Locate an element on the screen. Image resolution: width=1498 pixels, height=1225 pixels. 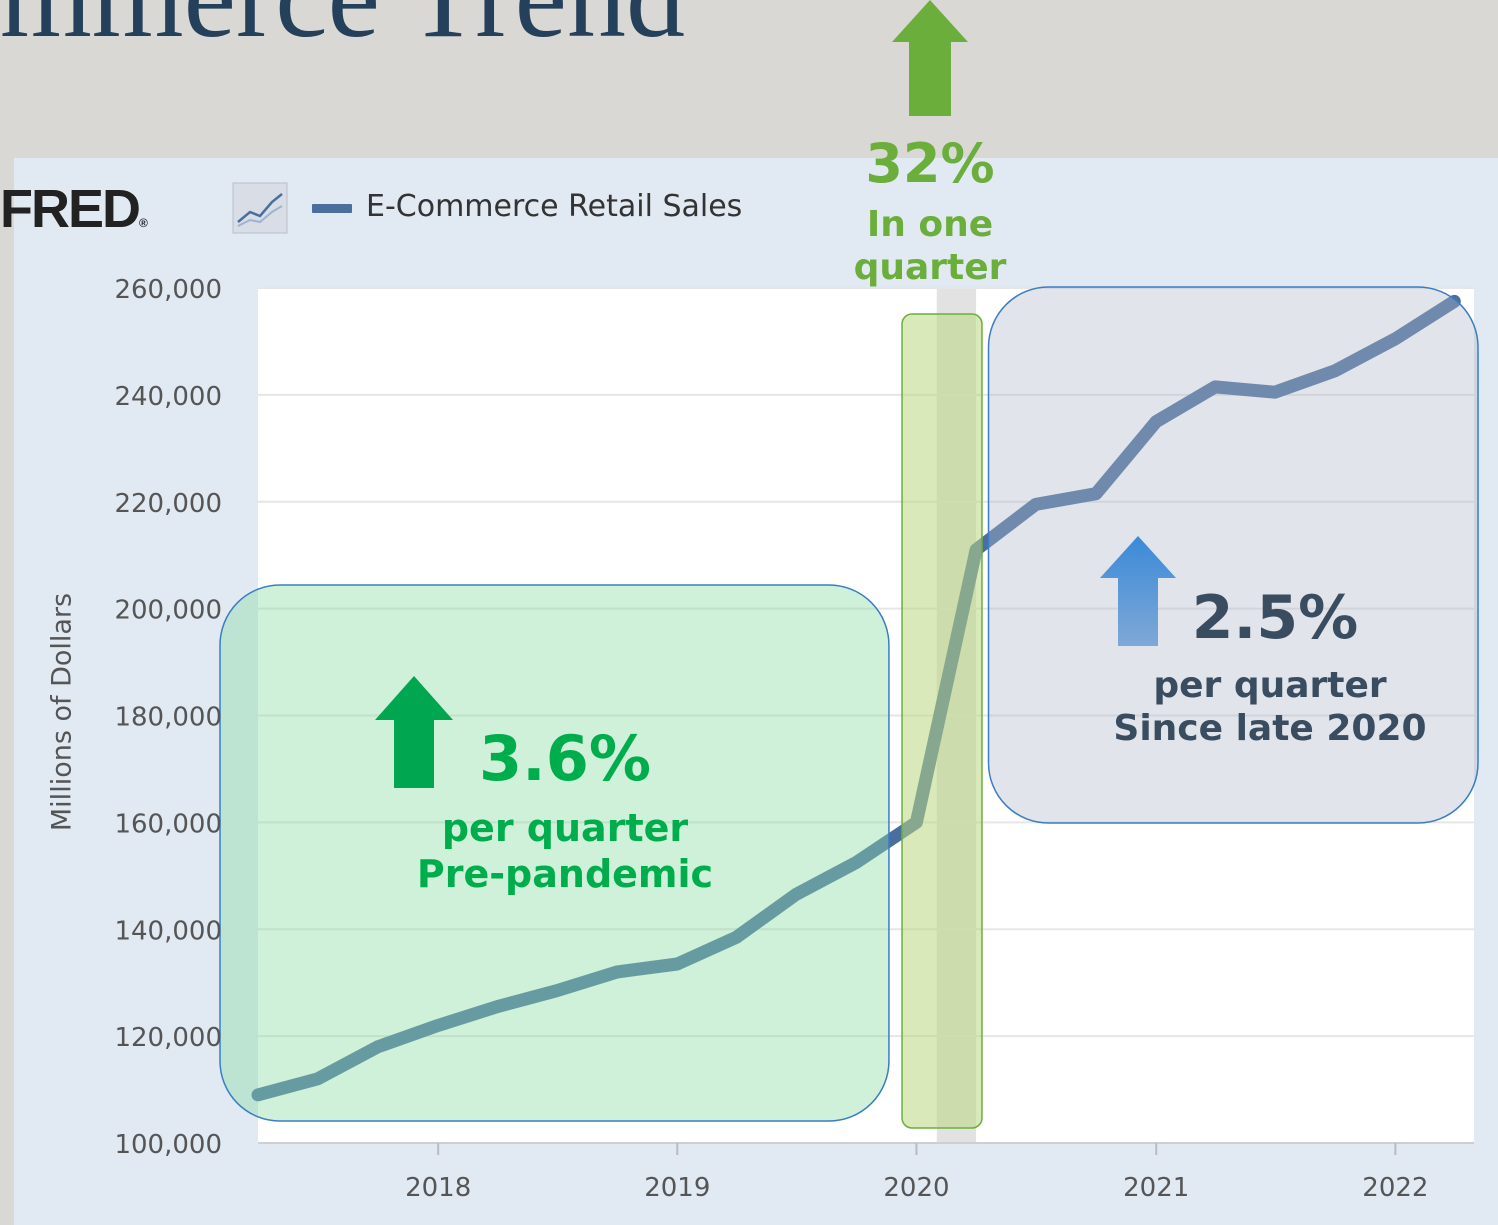
x-tick-label: 2019 is located at coordinates (677, 1188).